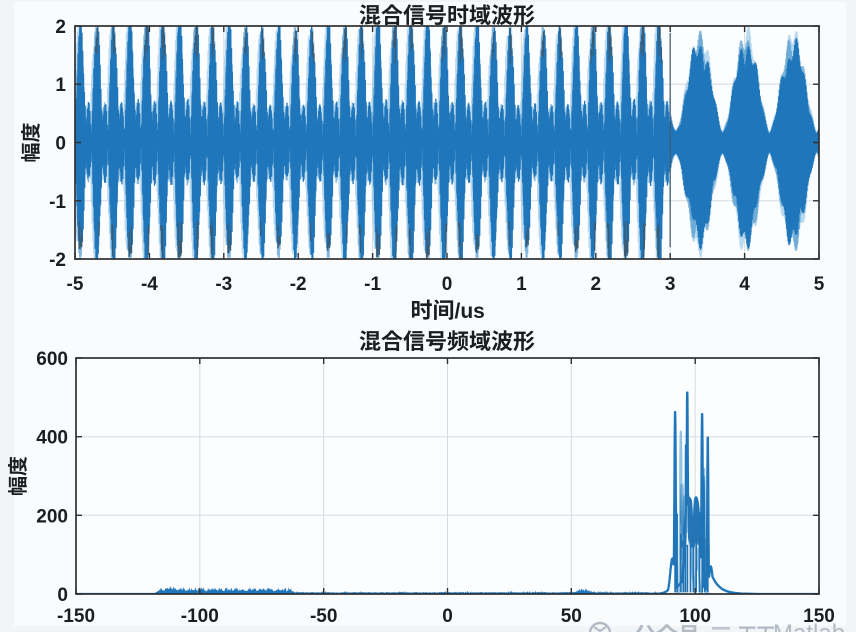  Describe the element at coordinates (149, 284) in the screenshot. I see `svg-text: -4` at that location.